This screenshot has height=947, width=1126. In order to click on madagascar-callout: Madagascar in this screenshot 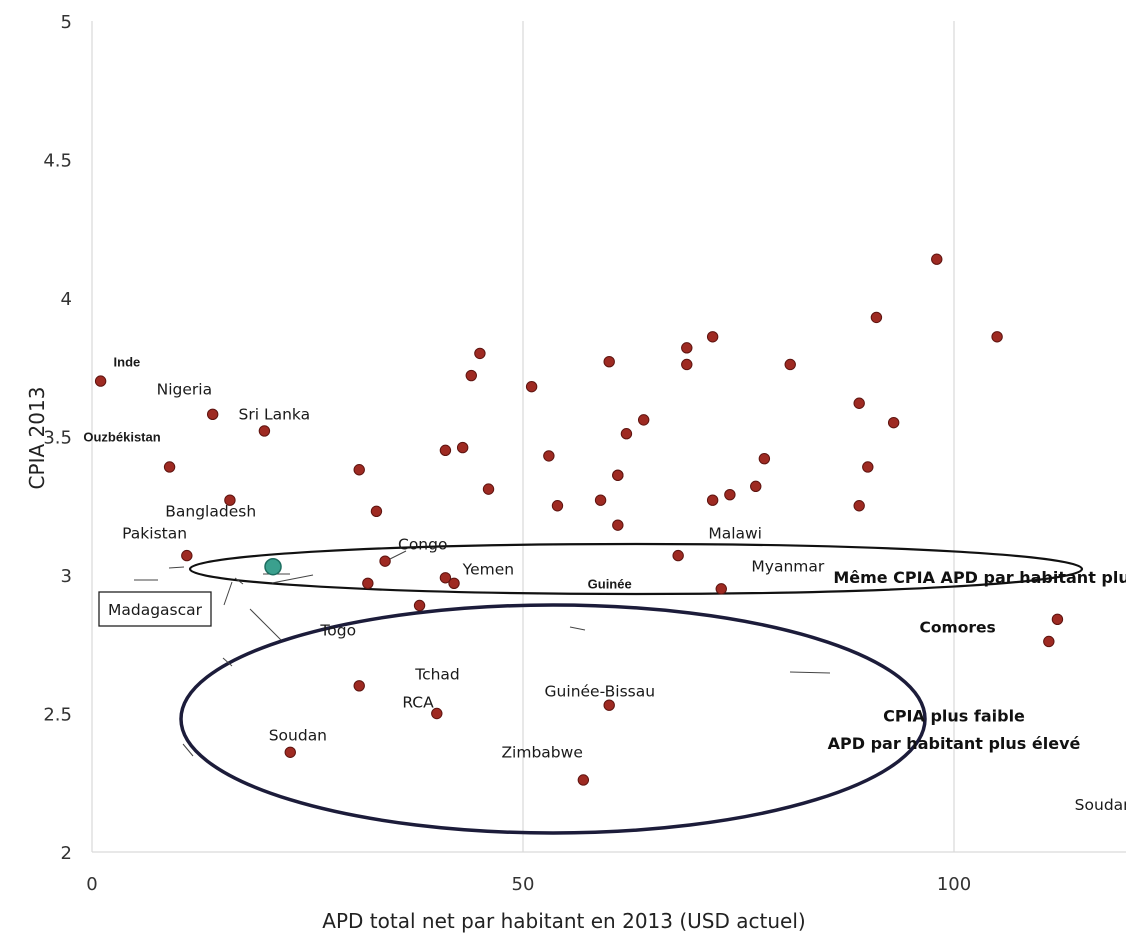, I will do `click(155, 609)`.